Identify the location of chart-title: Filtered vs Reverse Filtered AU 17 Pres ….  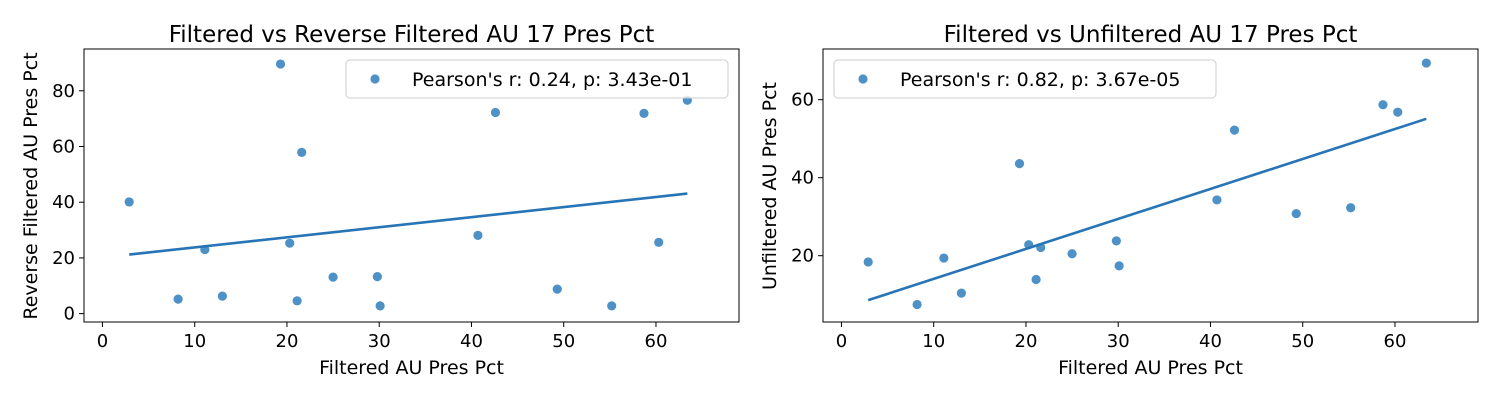
(412, 35).